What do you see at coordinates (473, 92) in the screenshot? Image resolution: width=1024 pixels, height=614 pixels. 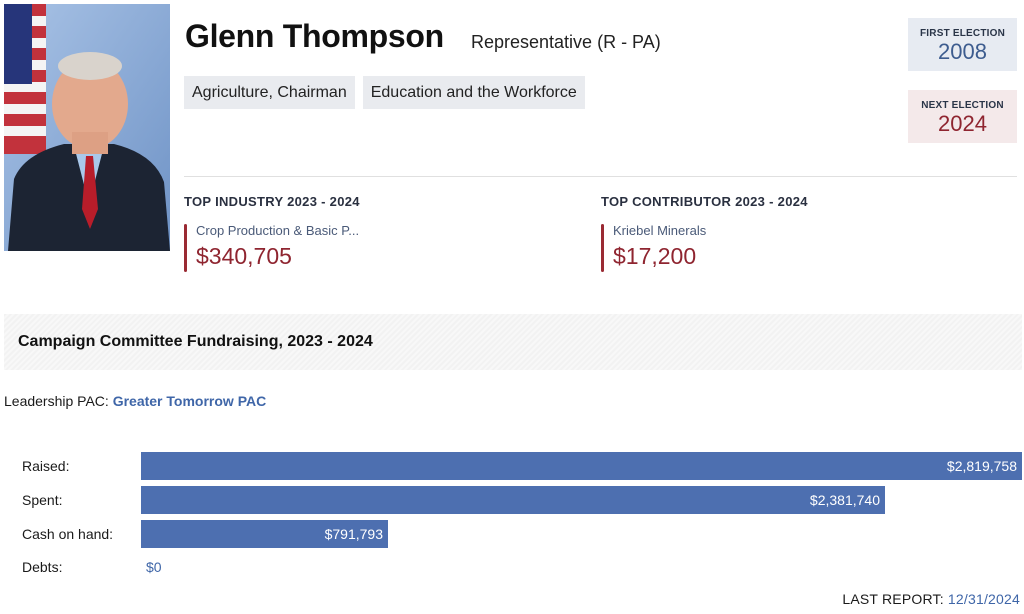 I see `committee-chip-education: Education and the Workforce` at bounding box center [473, 92].